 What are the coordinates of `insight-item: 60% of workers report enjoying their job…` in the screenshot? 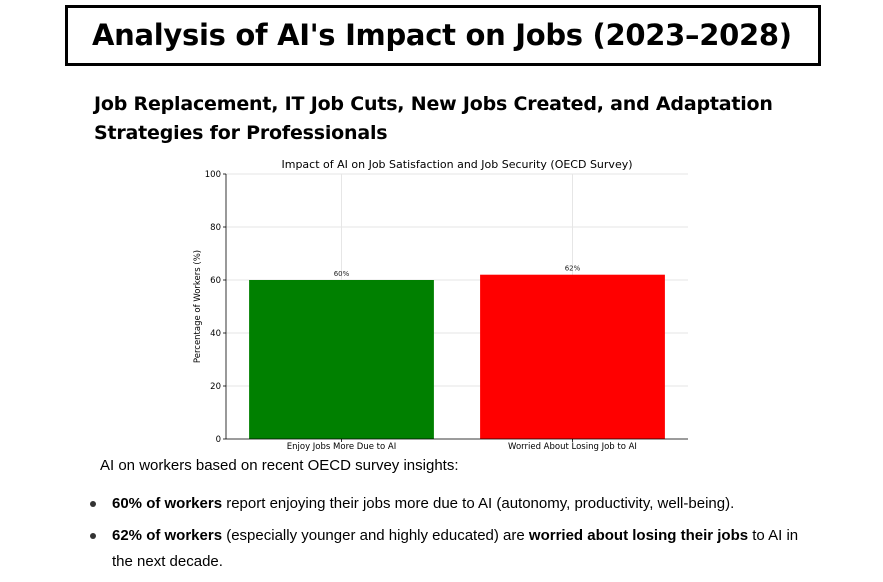 It's located at (448, 504).